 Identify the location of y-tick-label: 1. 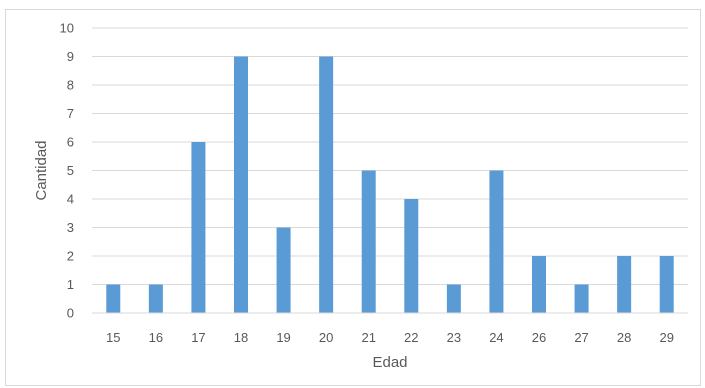
(70, 284).